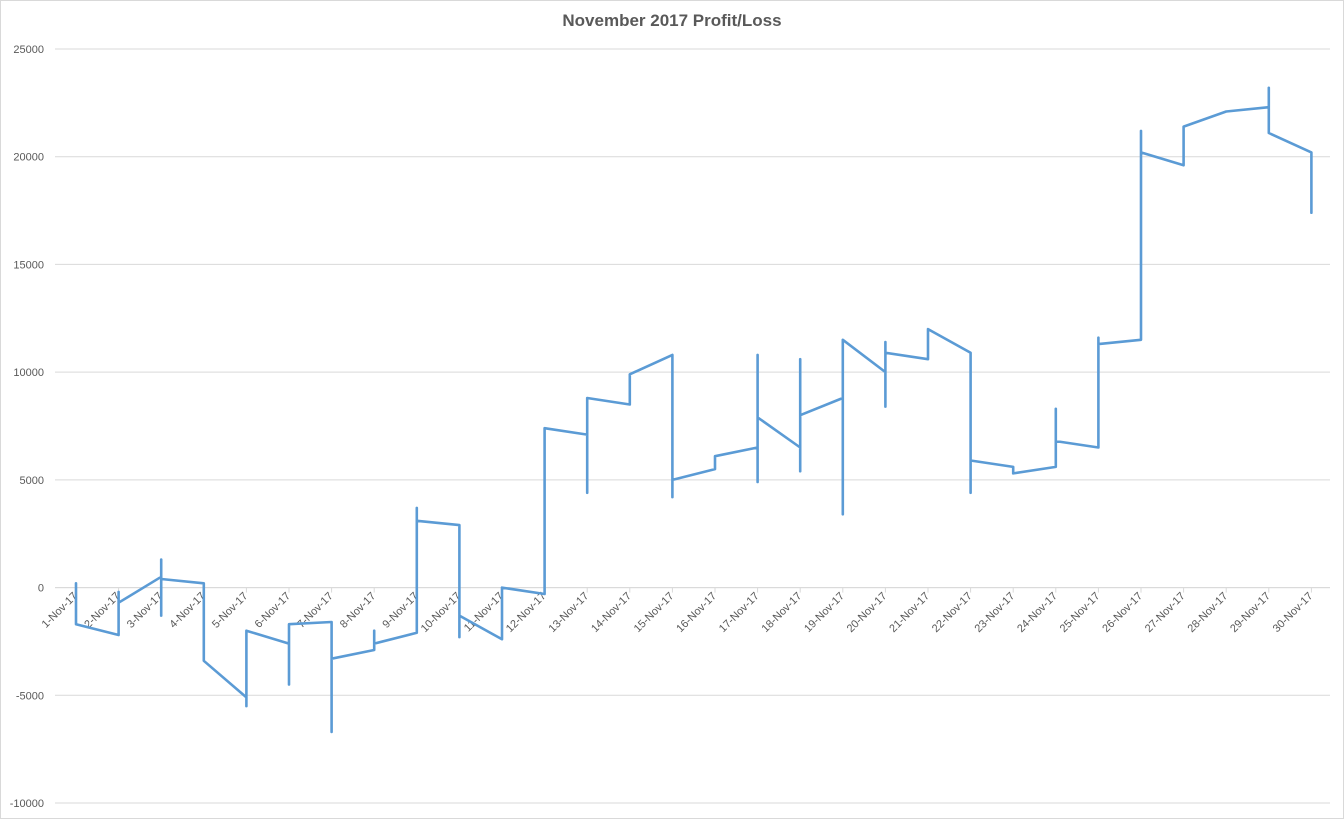  I want to click on x-tick-label: 16-Nov-17, so click(696, 612).